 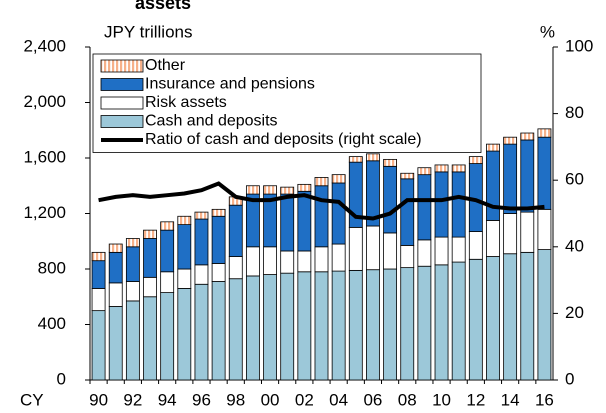 What do you see at coordinates (163, 6) in the screenshot?
I see `chart-title: assets` at bounding box center [163, 6].